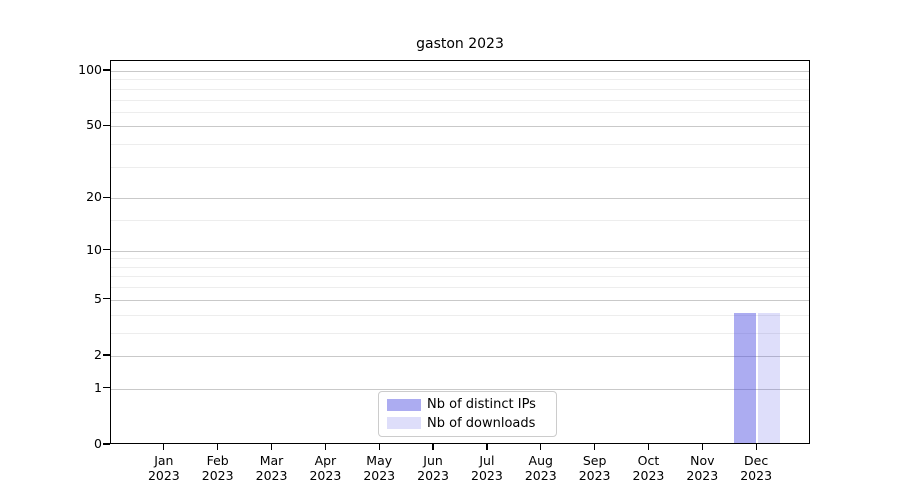 The width and height of the screenshot is (900, 500). What do you see at coordinates (163, 468) in the screenshot?
I see `x-tick-label: Jan 2023` at bounding box center [163, 468].